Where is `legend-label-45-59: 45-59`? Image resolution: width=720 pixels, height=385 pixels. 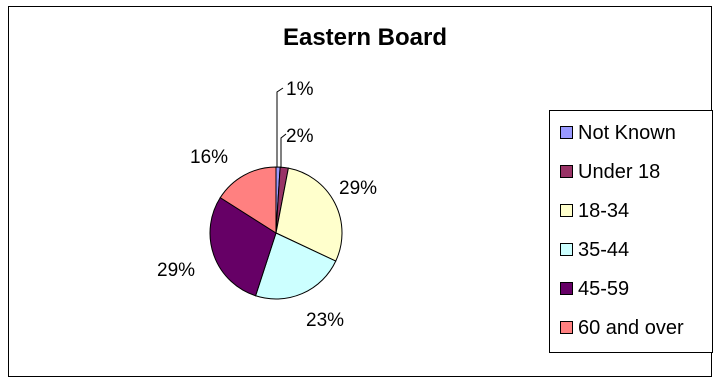
legend-label-45-59: 45-59 is located at coordinates (604, 289).